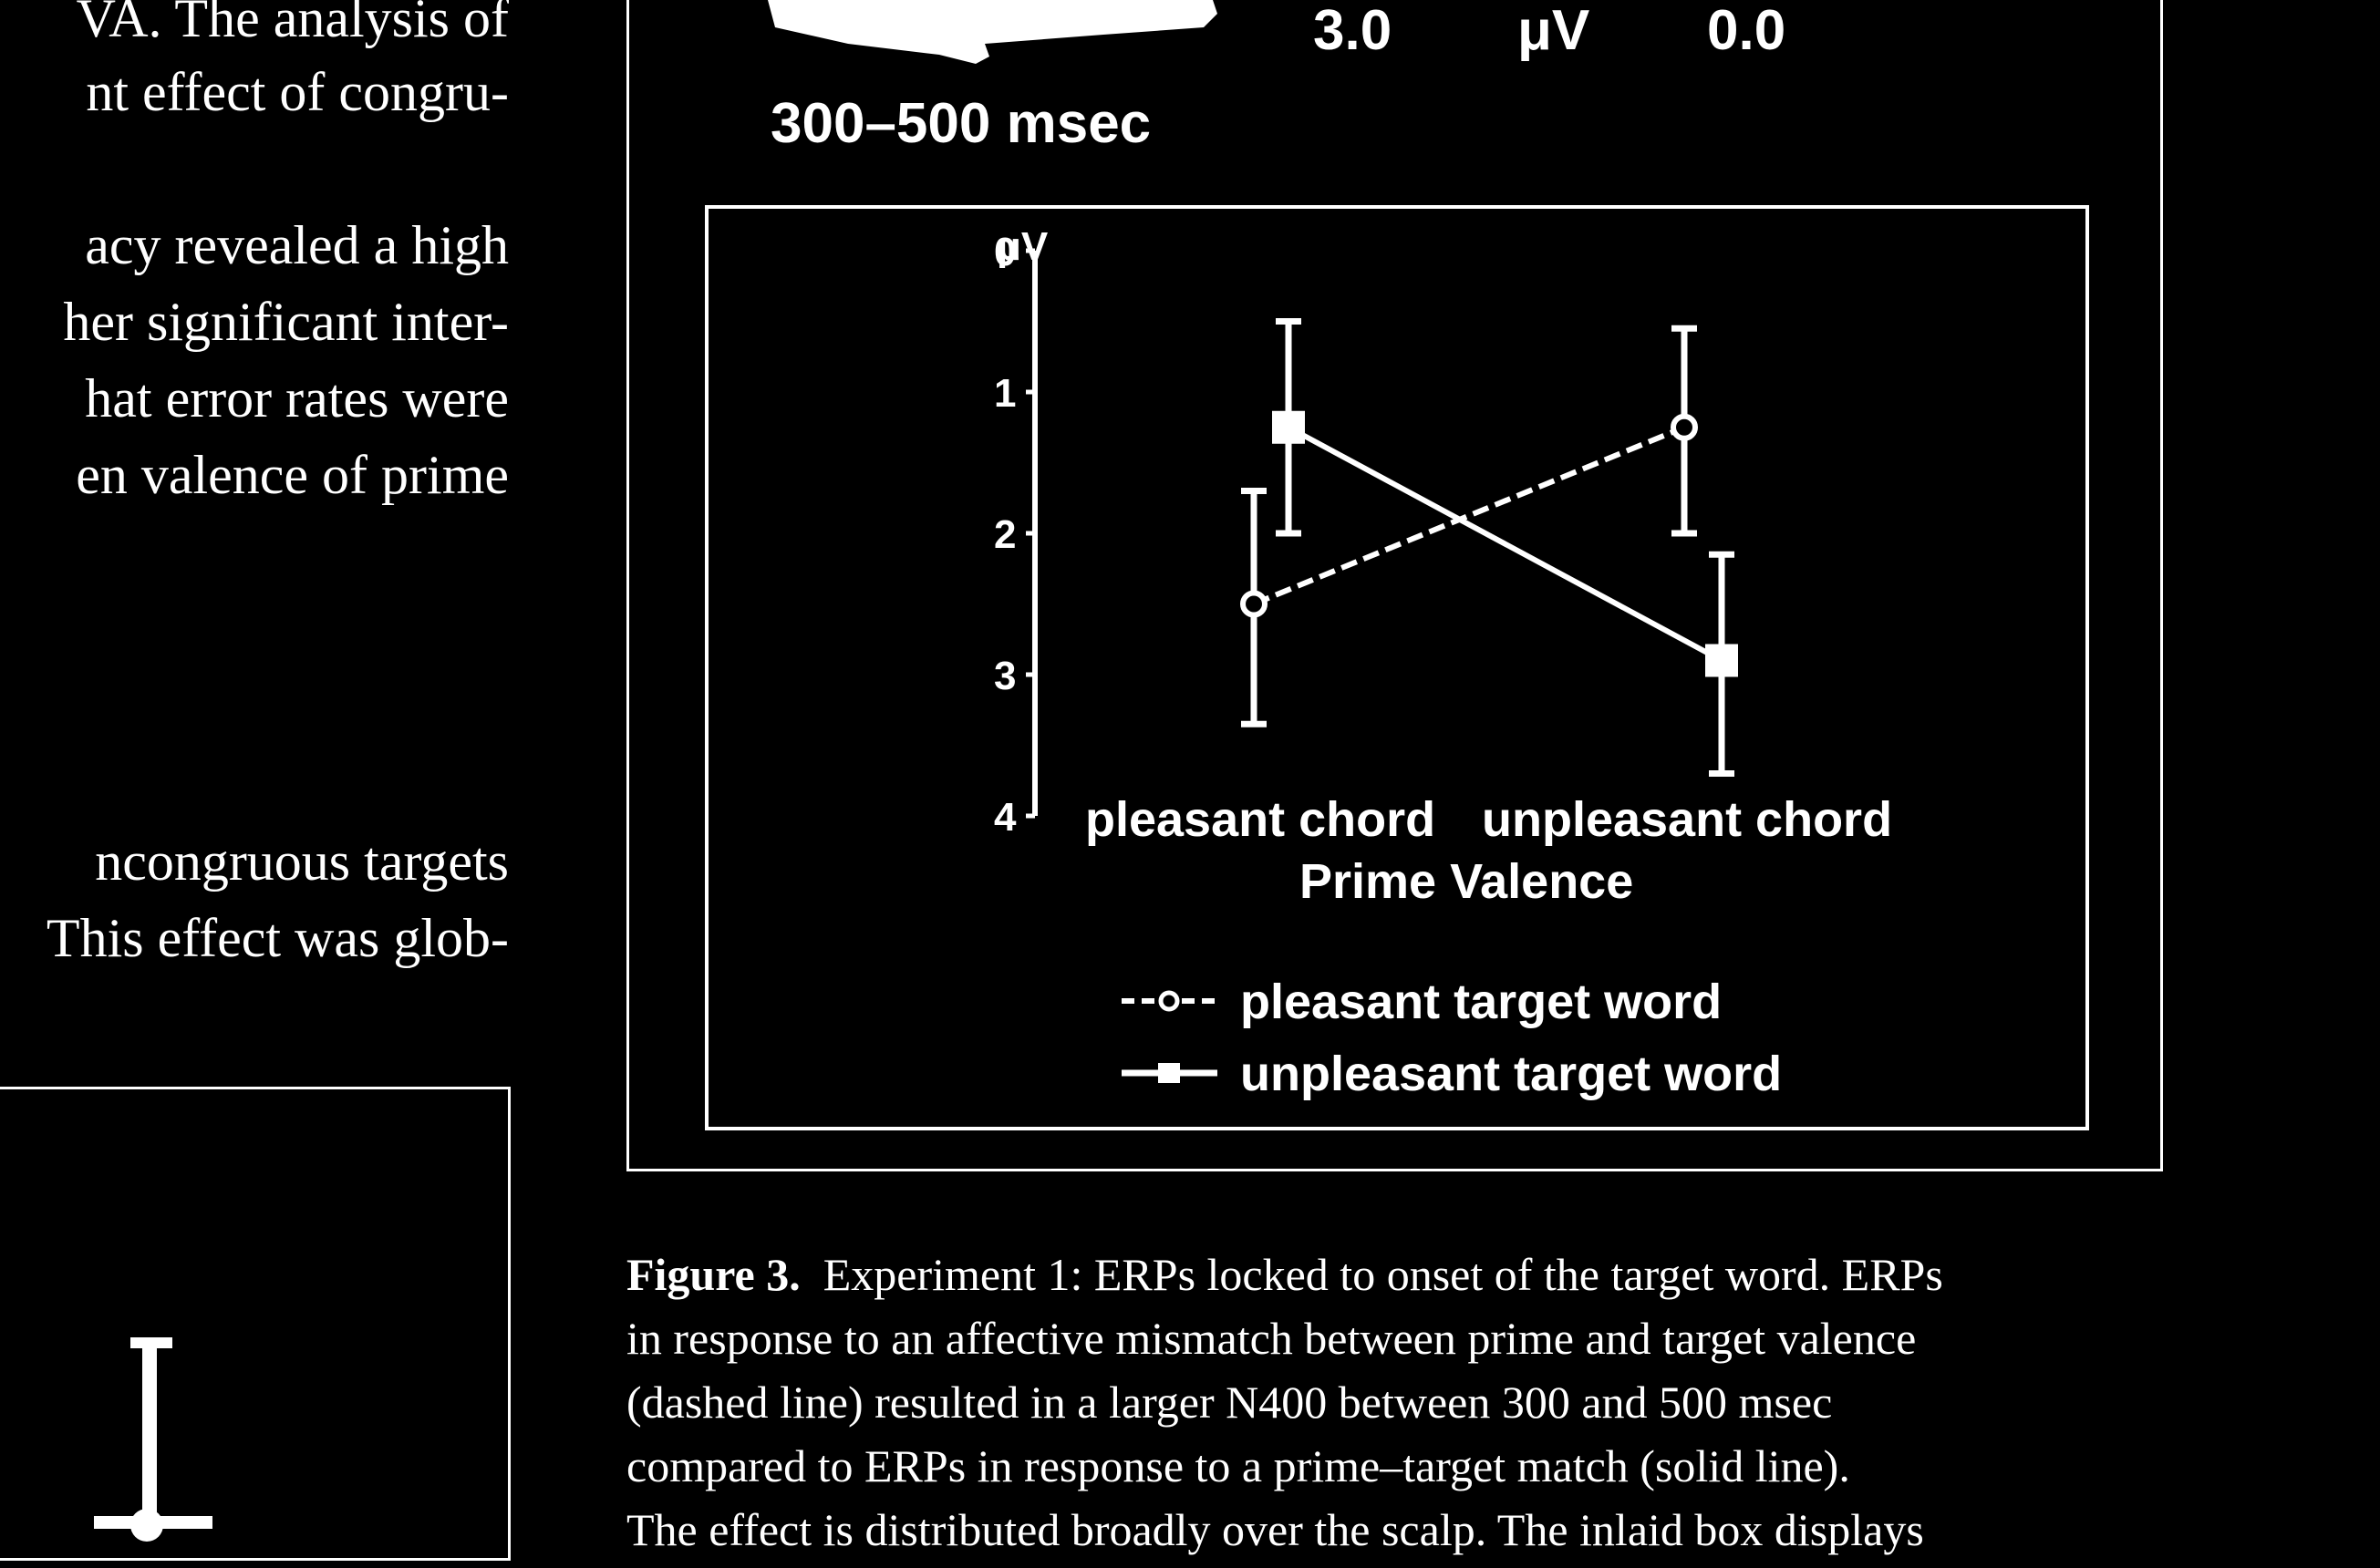  I want to click on y-tick-label: 1, so click(1005, 393).